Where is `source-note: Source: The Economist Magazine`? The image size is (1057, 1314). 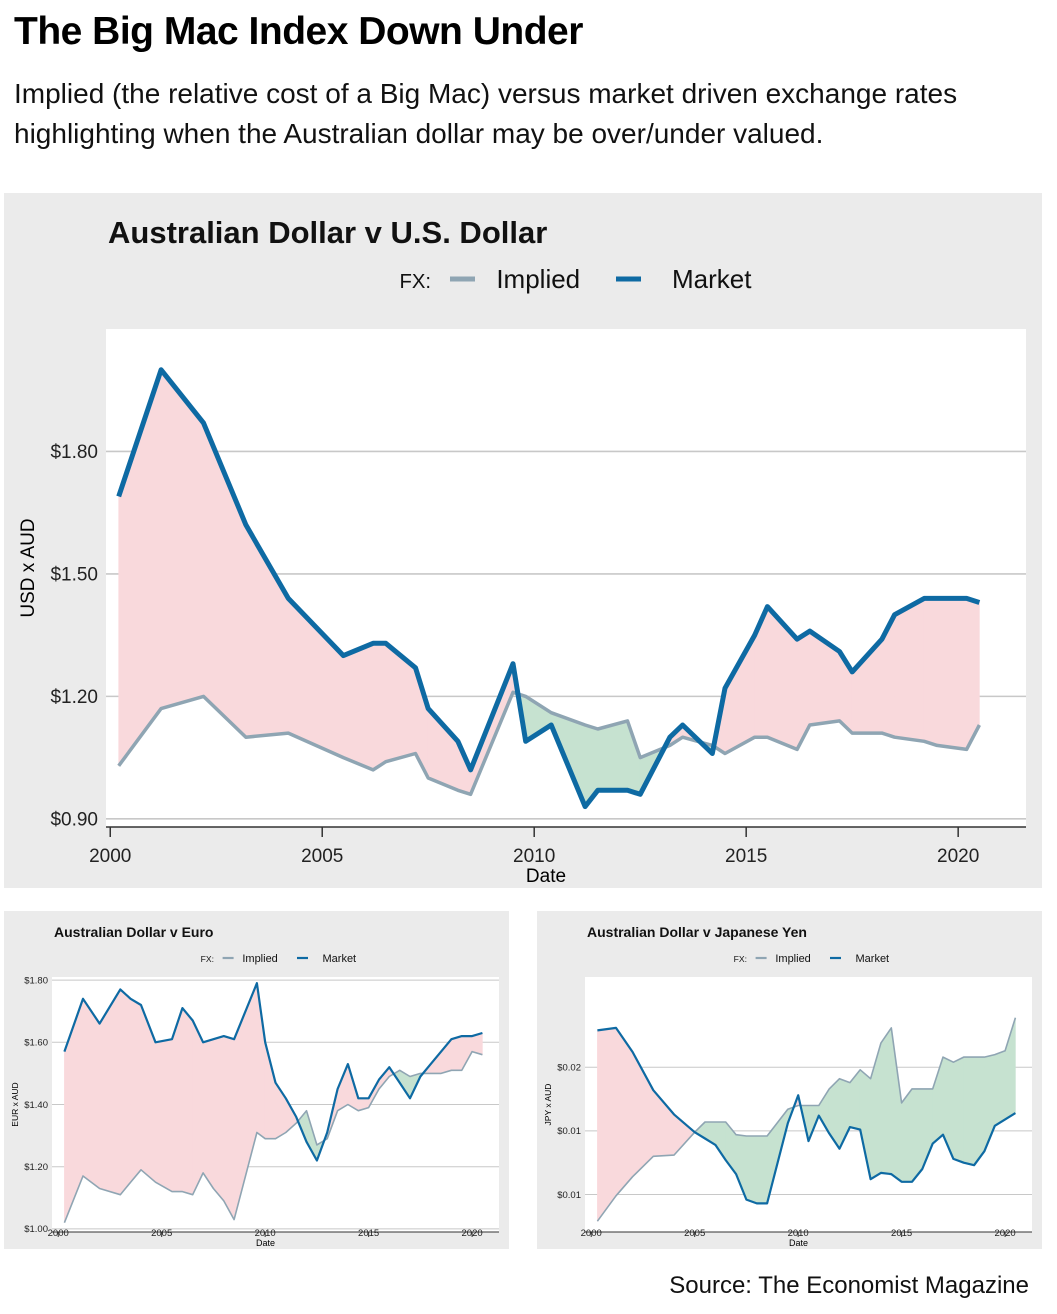
source-note: Source: The Economist Magazine is located at coordinates (849, 1285).